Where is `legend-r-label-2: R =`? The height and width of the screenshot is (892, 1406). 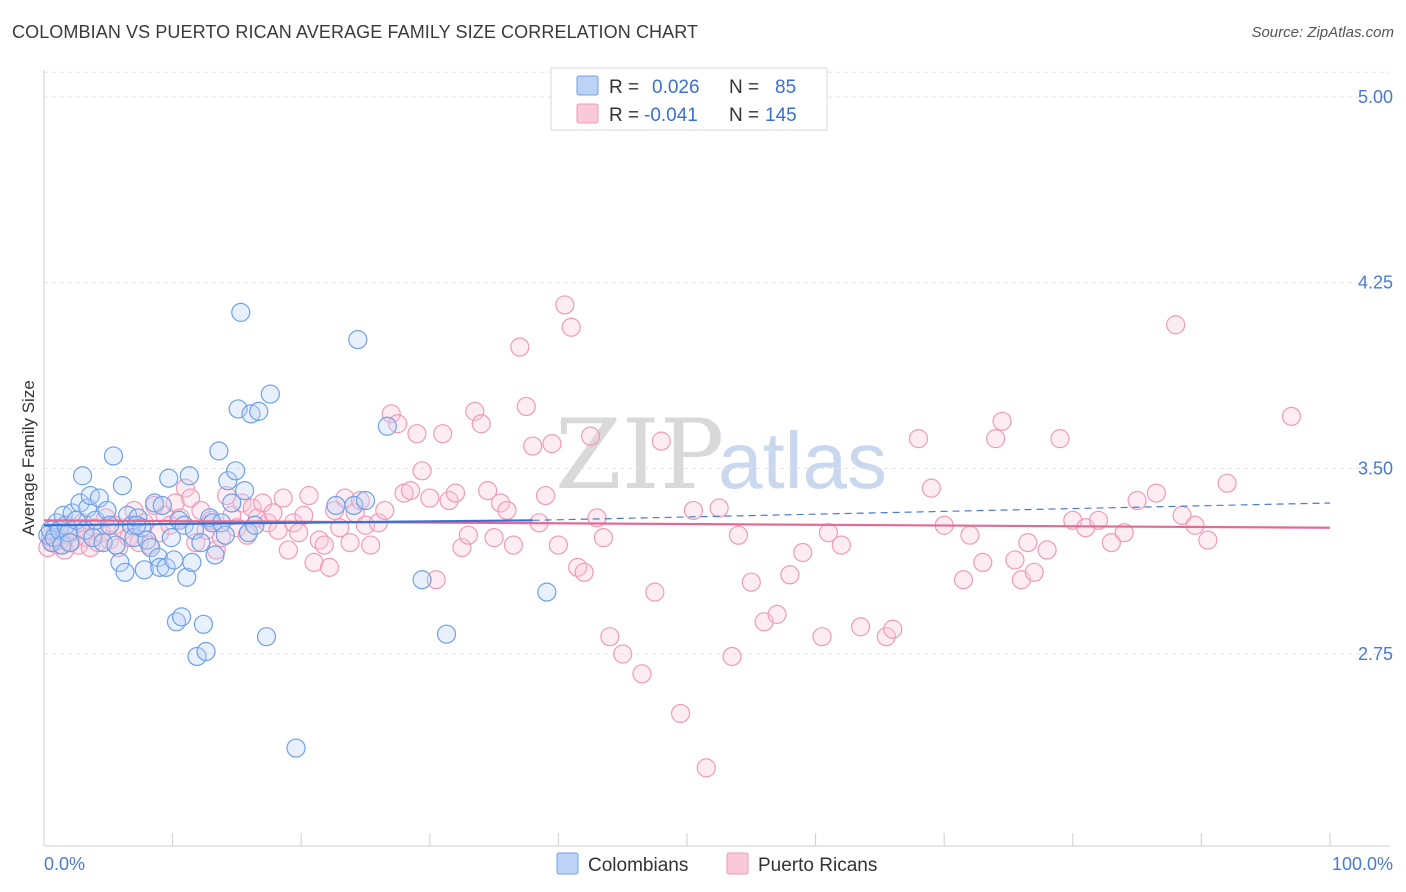 legend-r-label-2: R = is located at coordinates (624, 115).